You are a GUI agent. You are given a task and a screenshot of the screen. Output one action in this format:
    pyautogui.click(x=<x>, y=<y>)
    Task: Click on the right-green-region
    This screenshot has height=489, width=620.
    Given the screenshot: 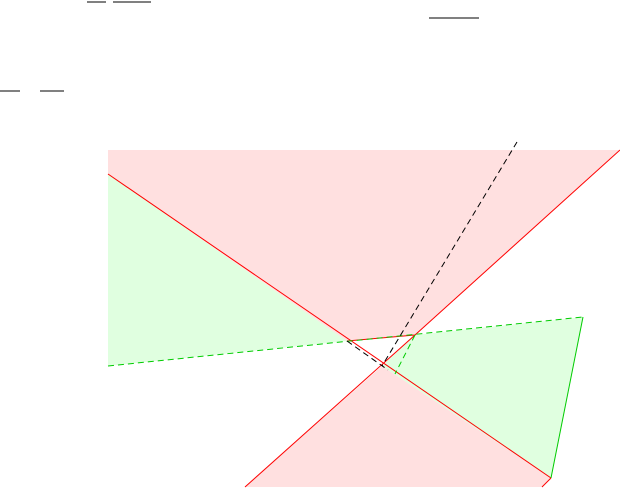 What is the action you would take?
    pyautogui.click(x=482, y=397)
    